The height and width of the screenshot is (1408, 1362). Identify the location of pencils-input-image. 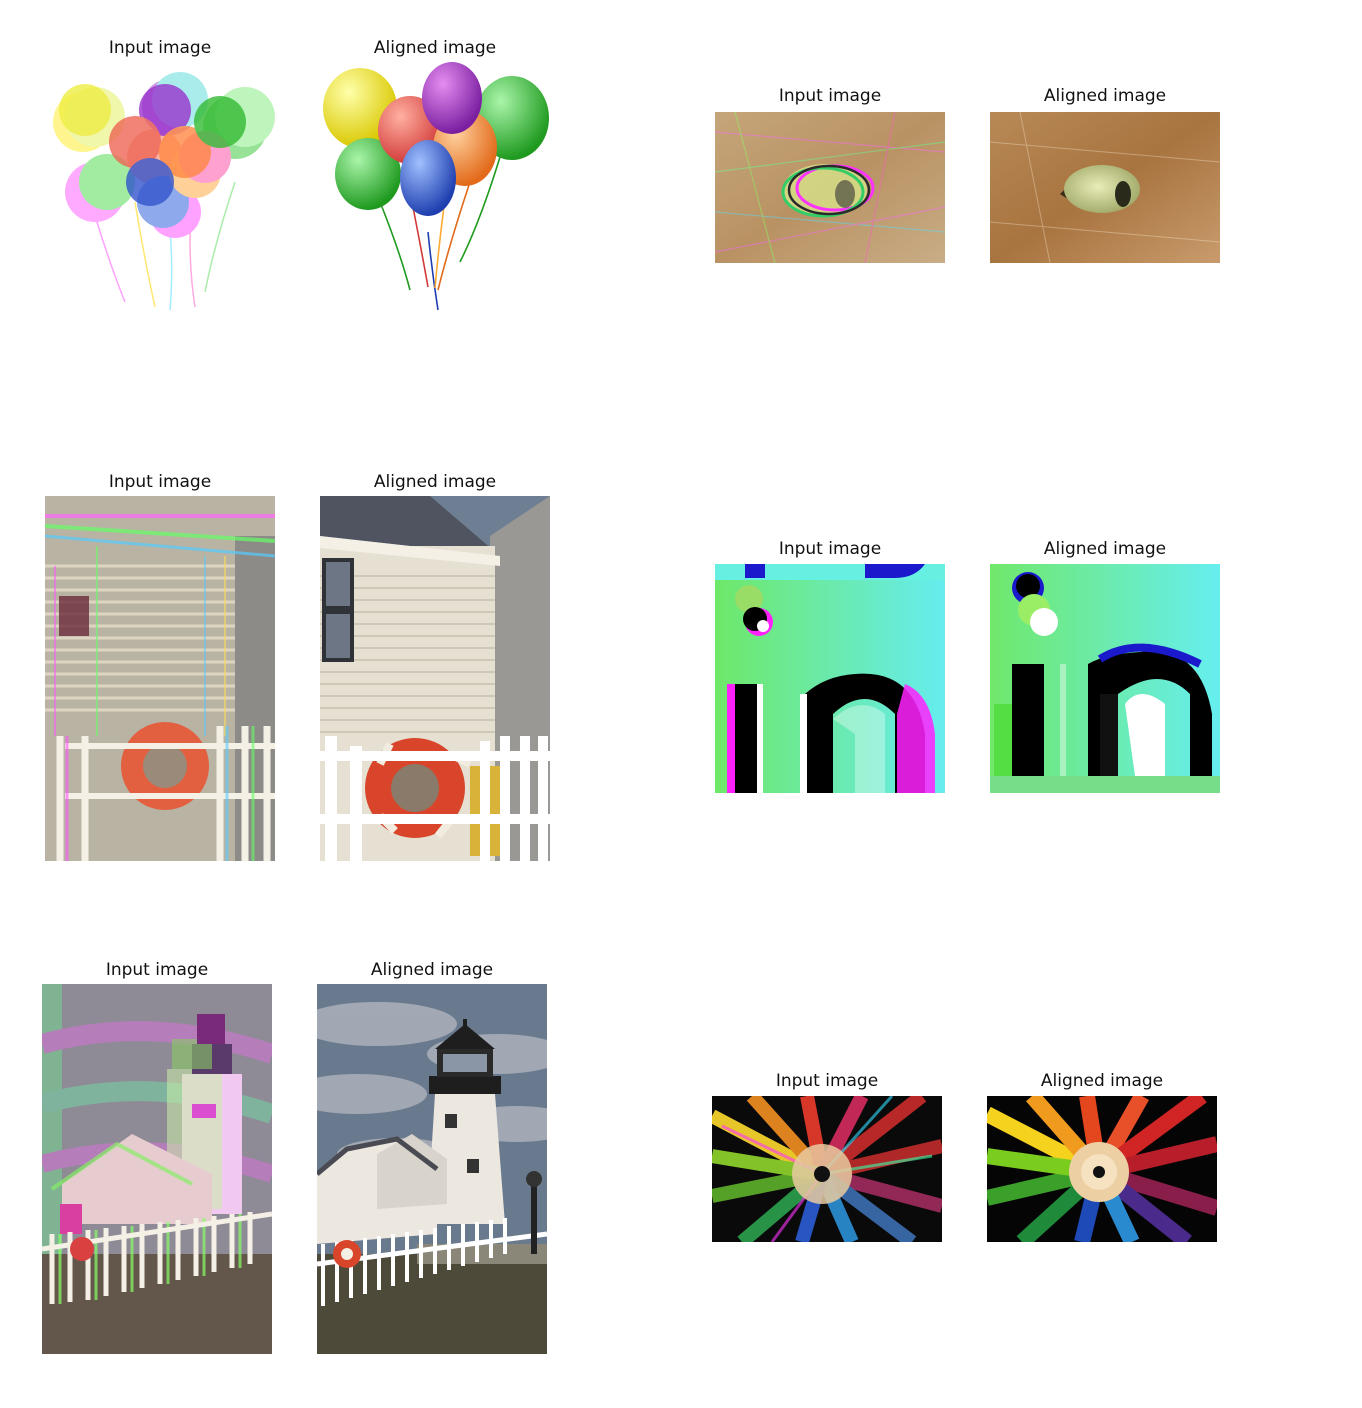
(827, 1169).